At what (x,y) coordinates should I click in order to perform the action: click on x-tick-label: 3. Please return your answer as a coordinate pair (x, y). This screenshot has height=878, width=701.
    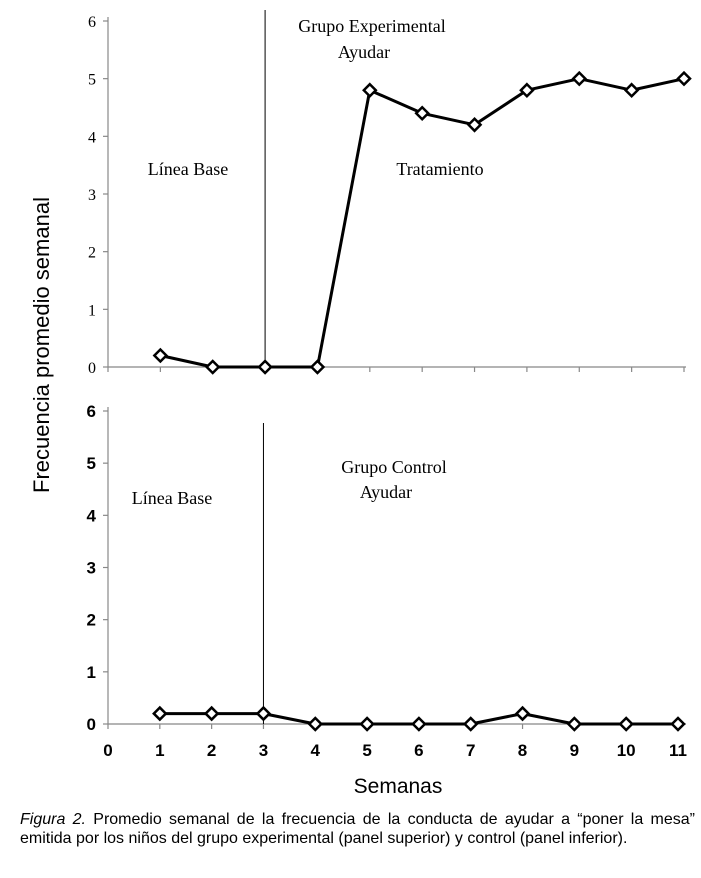
    Looking at the image, I should click on (263, 750).